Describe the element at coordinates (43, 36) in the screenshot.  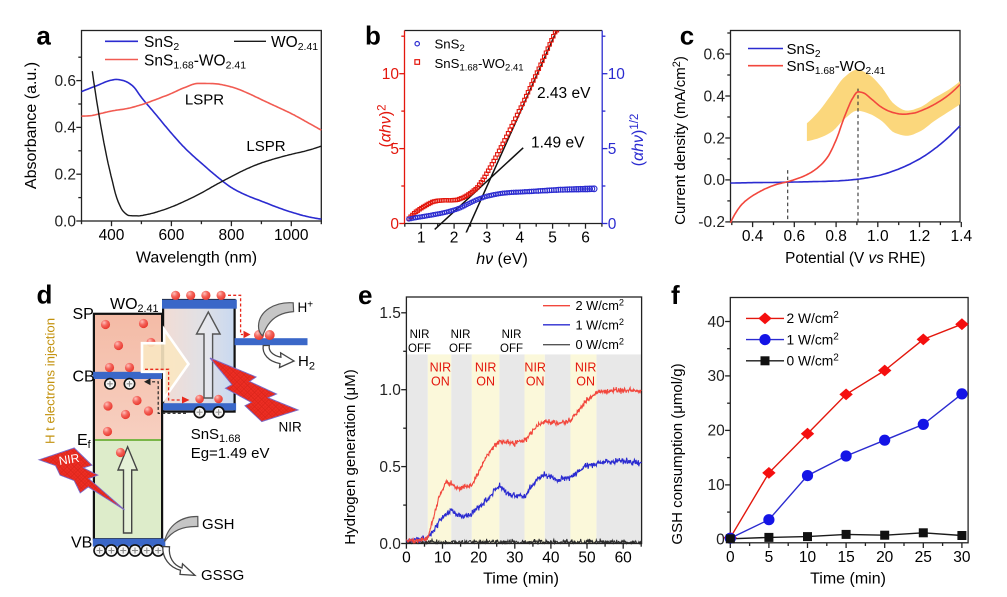
I see `svg-text: a` at that location.